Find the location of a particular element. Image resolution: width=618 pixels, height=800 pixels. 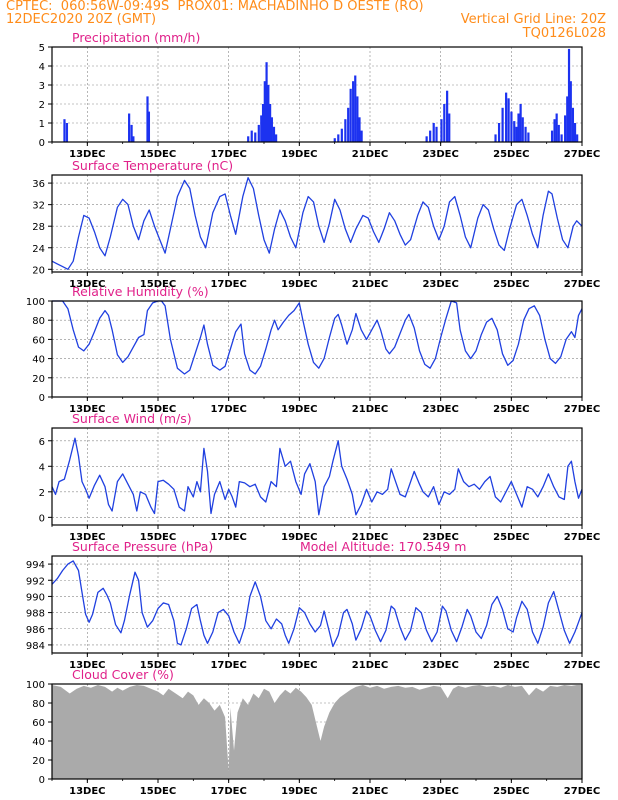

surface-pressure-series-line is located at coordinates (317, 604).